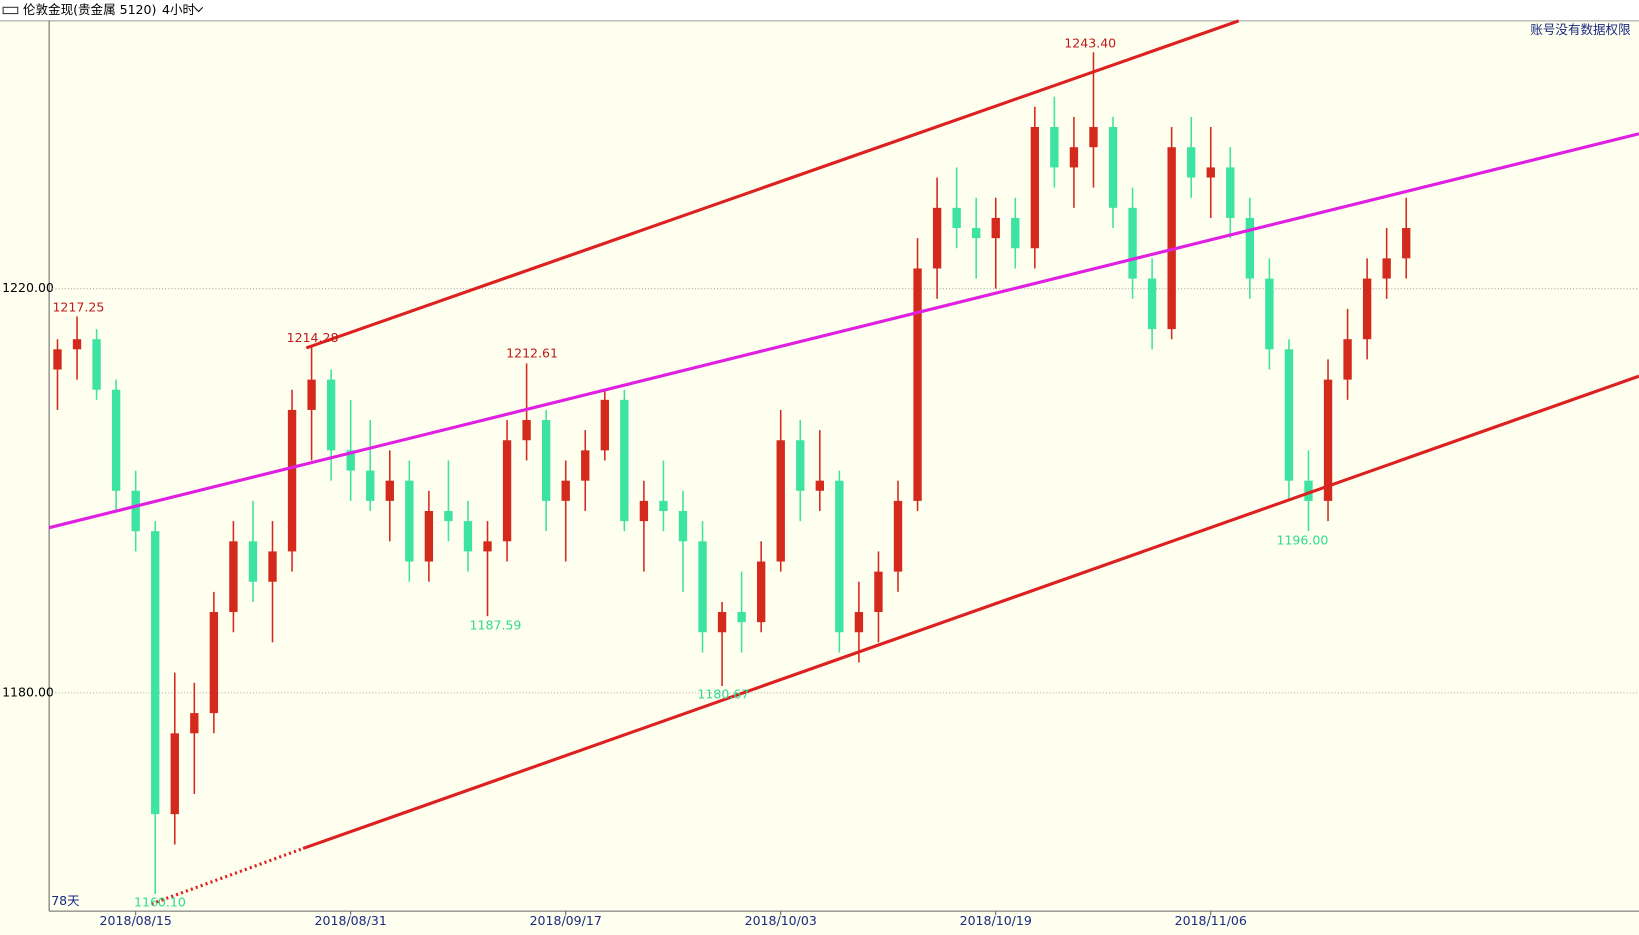 The height and width of the screenshot is (935, 1639). Describe the element at coordinates (179, 9) in the screenshot. I see `period-selector: 4小时` at that location.